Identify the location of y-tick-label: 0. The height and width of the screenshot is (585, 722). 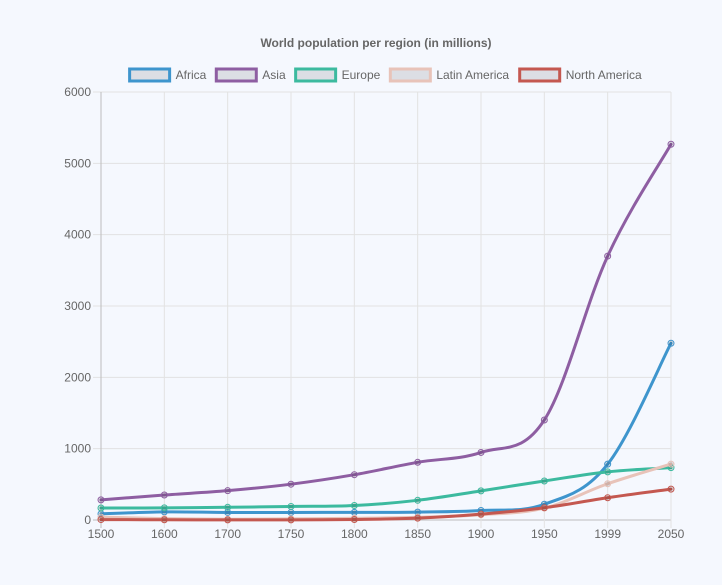
(87, 520).